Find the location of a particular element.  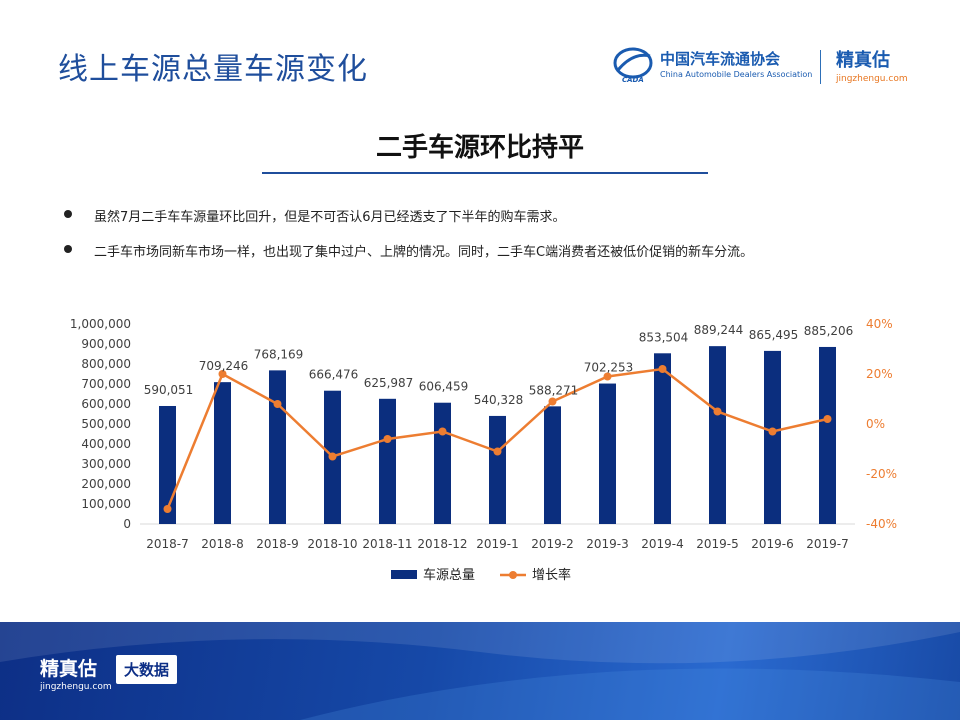

bar-data-label: 588,271 is located at coordinates (554, 390).